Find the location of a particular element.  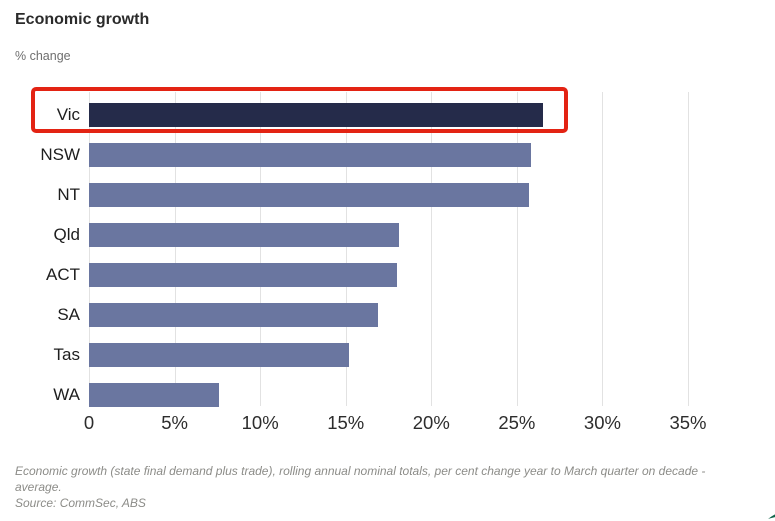

x-tick-label: 35% is located at coordinates (688, 422).